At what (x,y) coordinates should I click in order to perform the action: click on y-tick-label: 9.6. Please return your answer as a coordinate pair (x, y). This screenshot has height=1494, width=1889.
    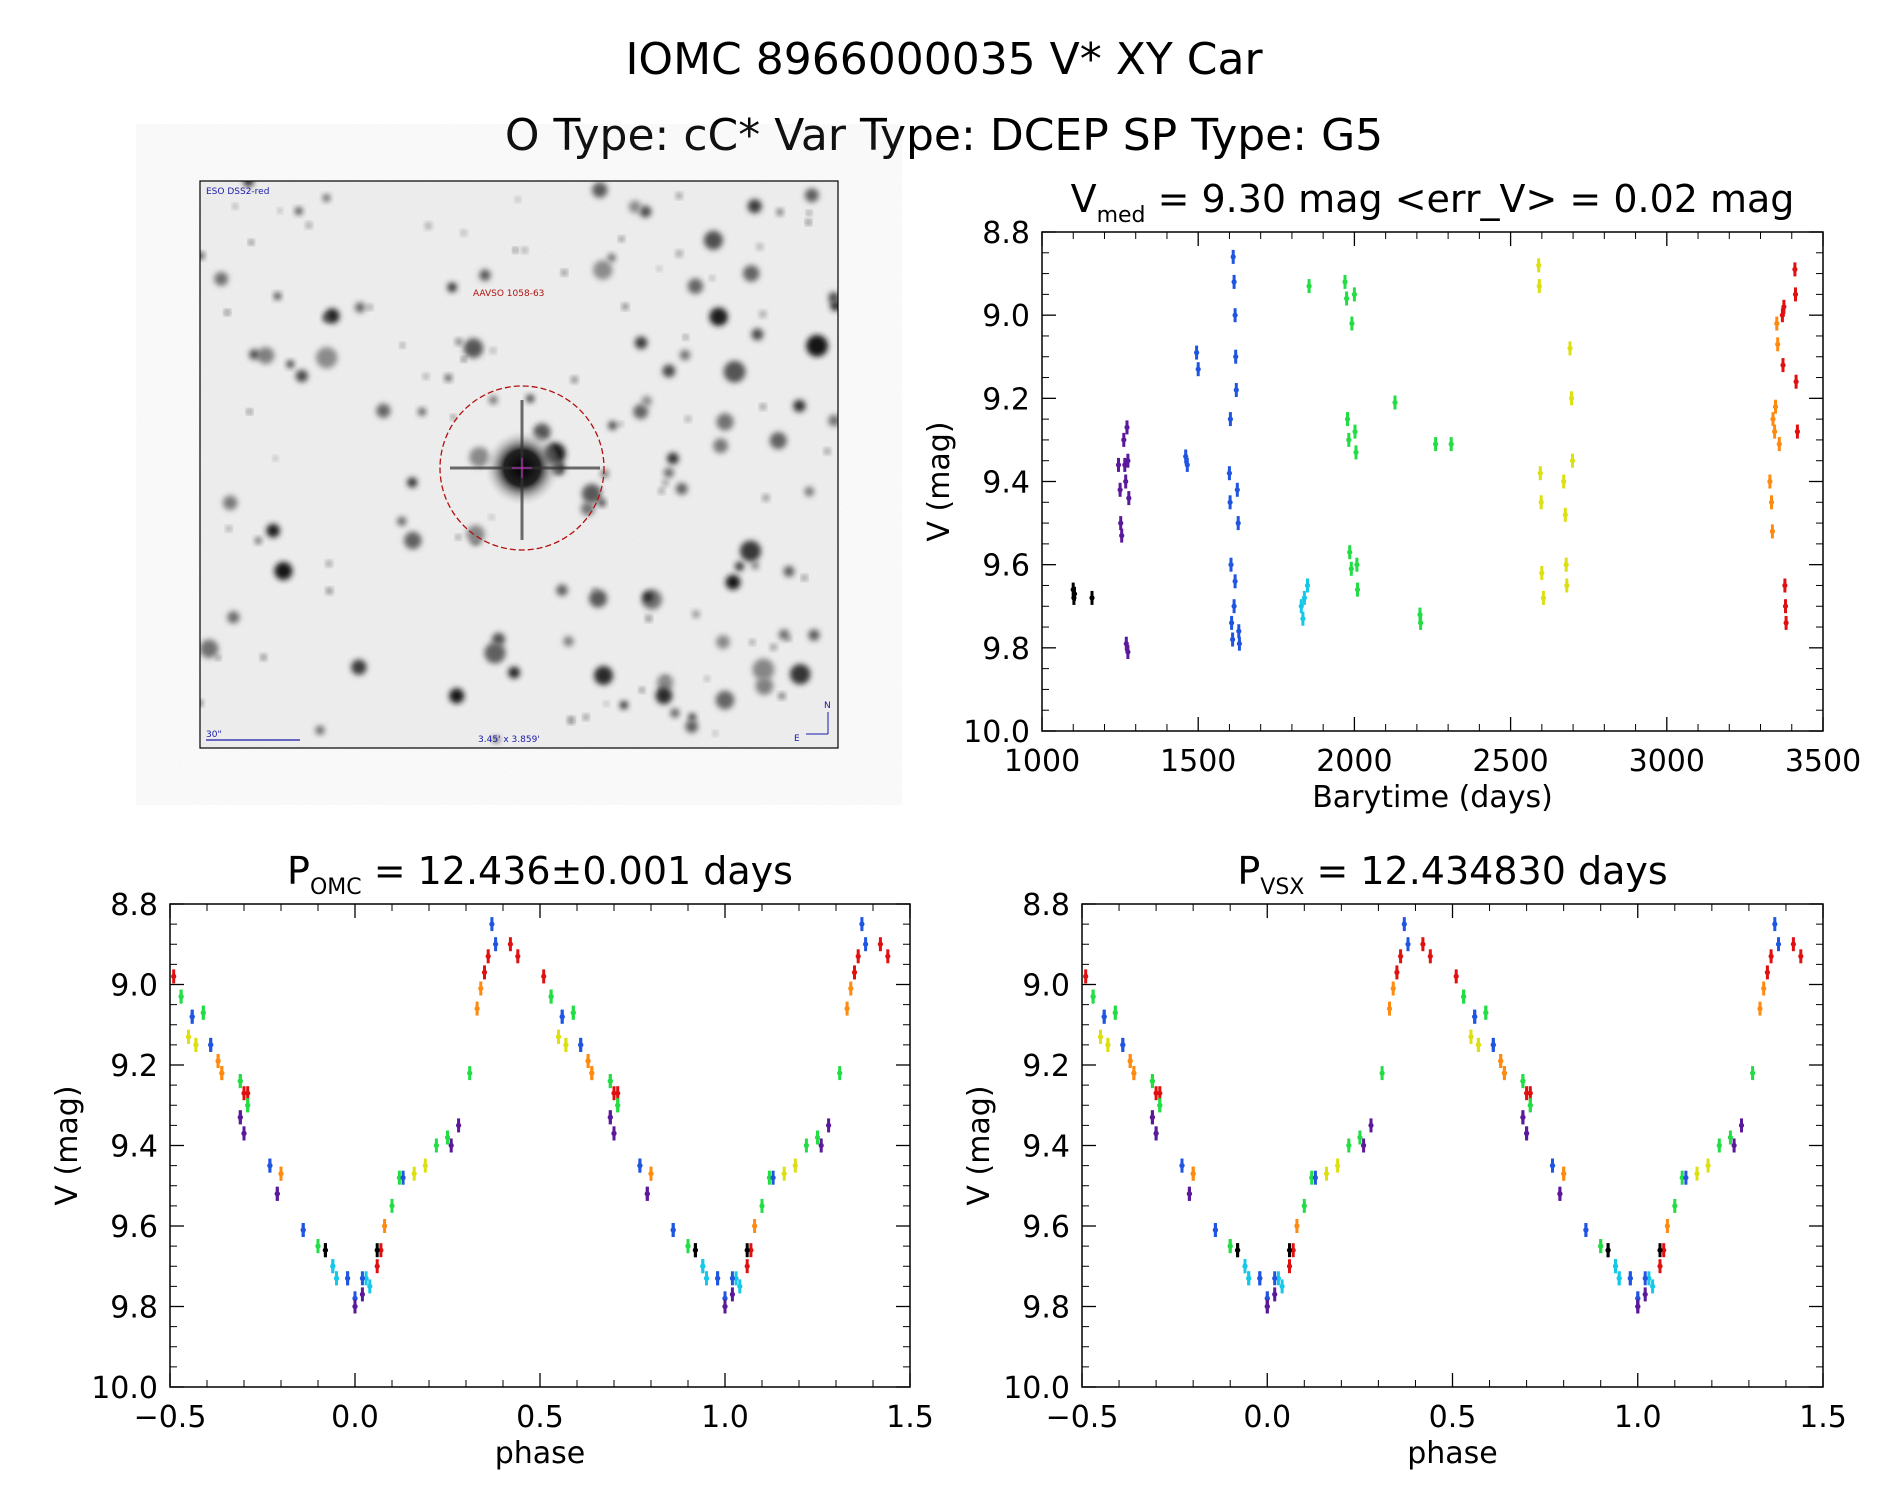
    Looking at the image, I should click on (1046, 1227).